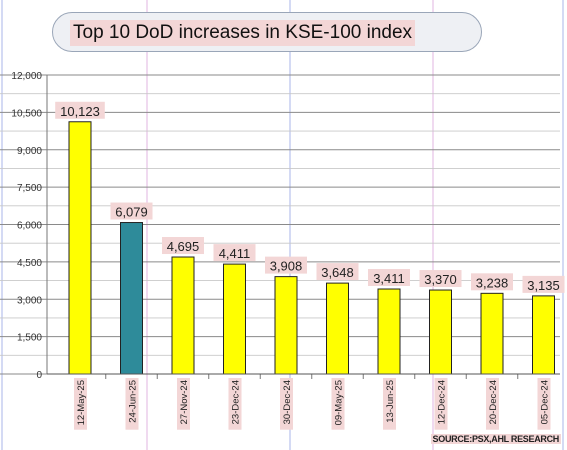  I want to click on y-tick-label: 1,500, so click(29, 338).